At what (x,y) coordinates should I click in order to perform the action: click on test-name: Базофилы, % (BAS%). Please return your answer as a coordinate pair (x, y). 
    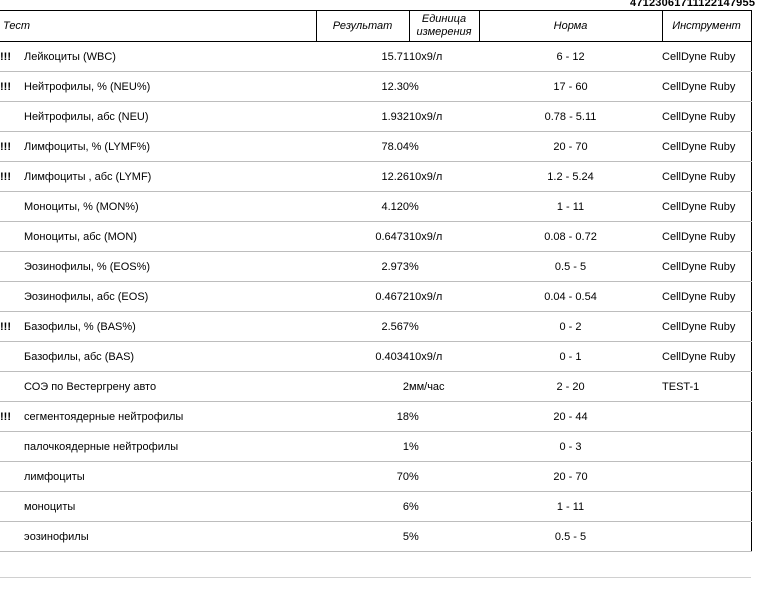
    Looking at the image, I should click on (170, 326).